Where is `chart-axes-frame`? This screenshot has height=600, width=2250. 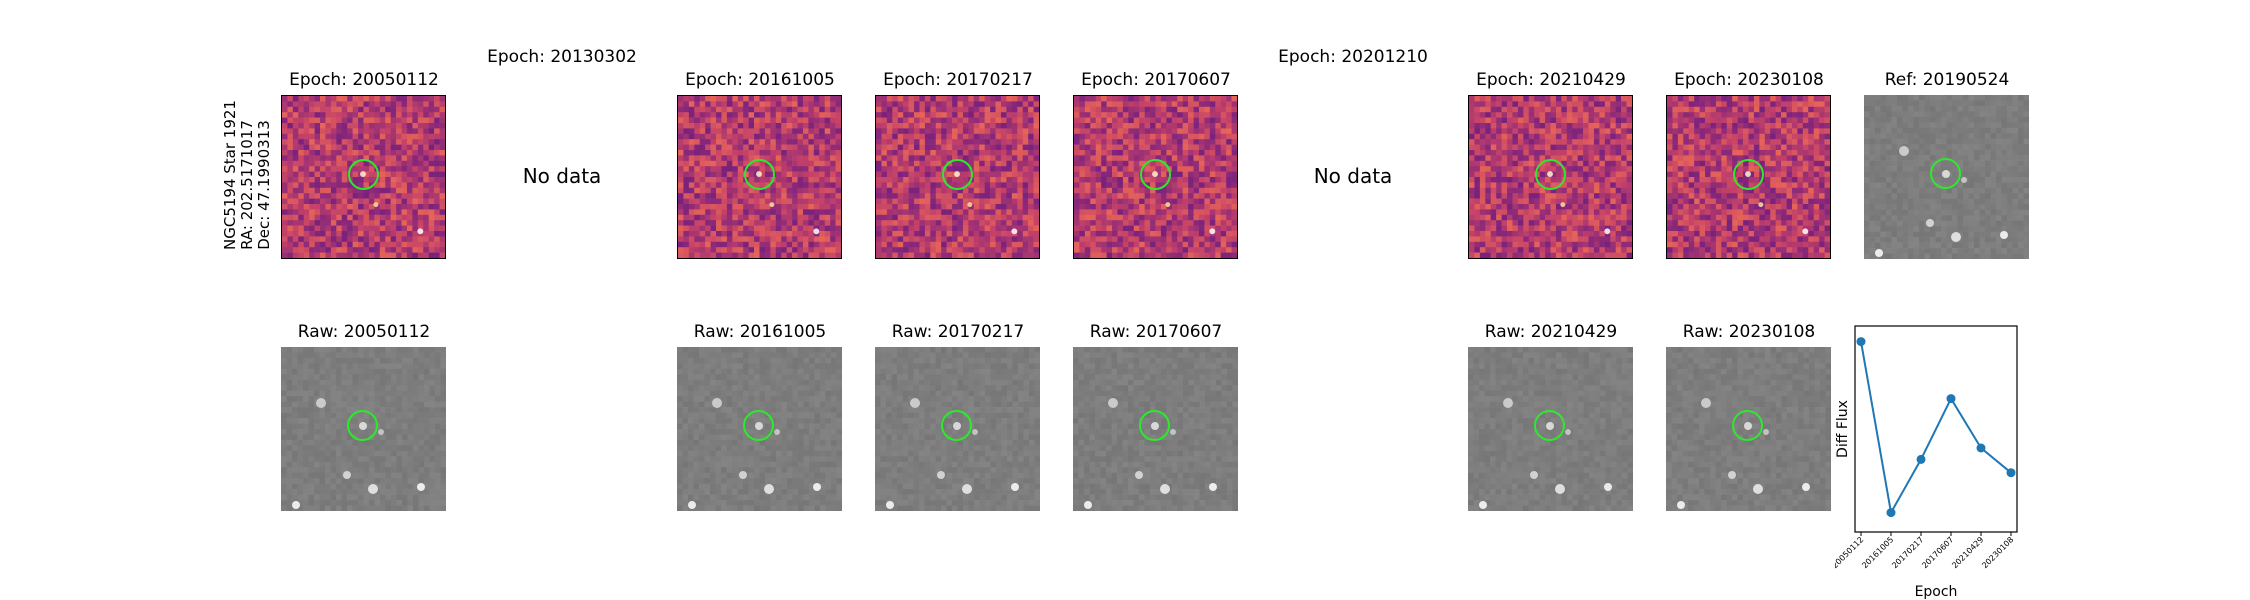
chart-axes-frame is located at coordinates (1936, 429).